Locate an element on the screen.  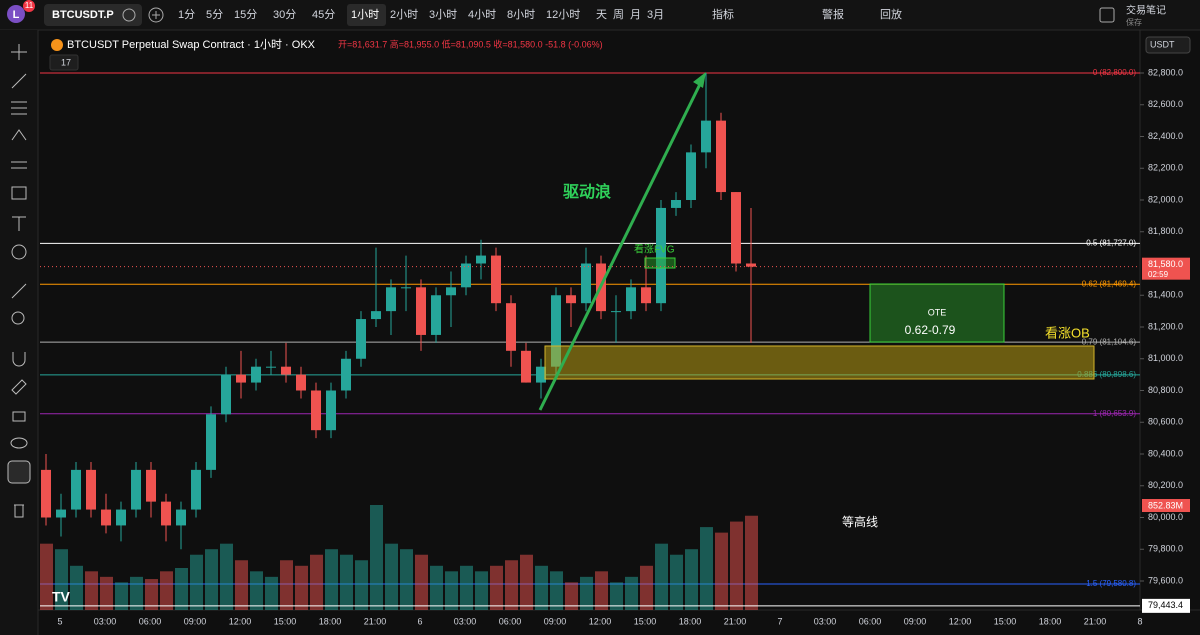
interval-button: 5分 is located at coordinates (214, 14).